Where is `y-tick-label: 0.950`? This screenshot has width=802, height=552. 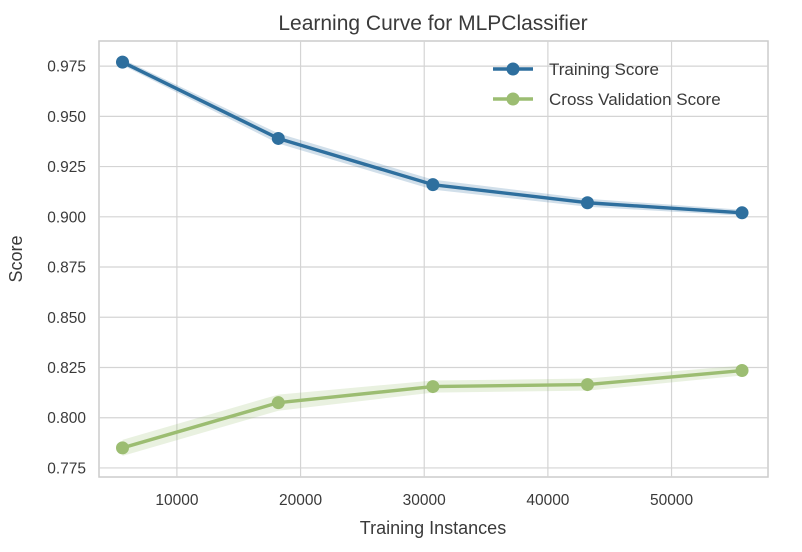 y-tick-label: 0.950 is located at coordinates (66, 117).